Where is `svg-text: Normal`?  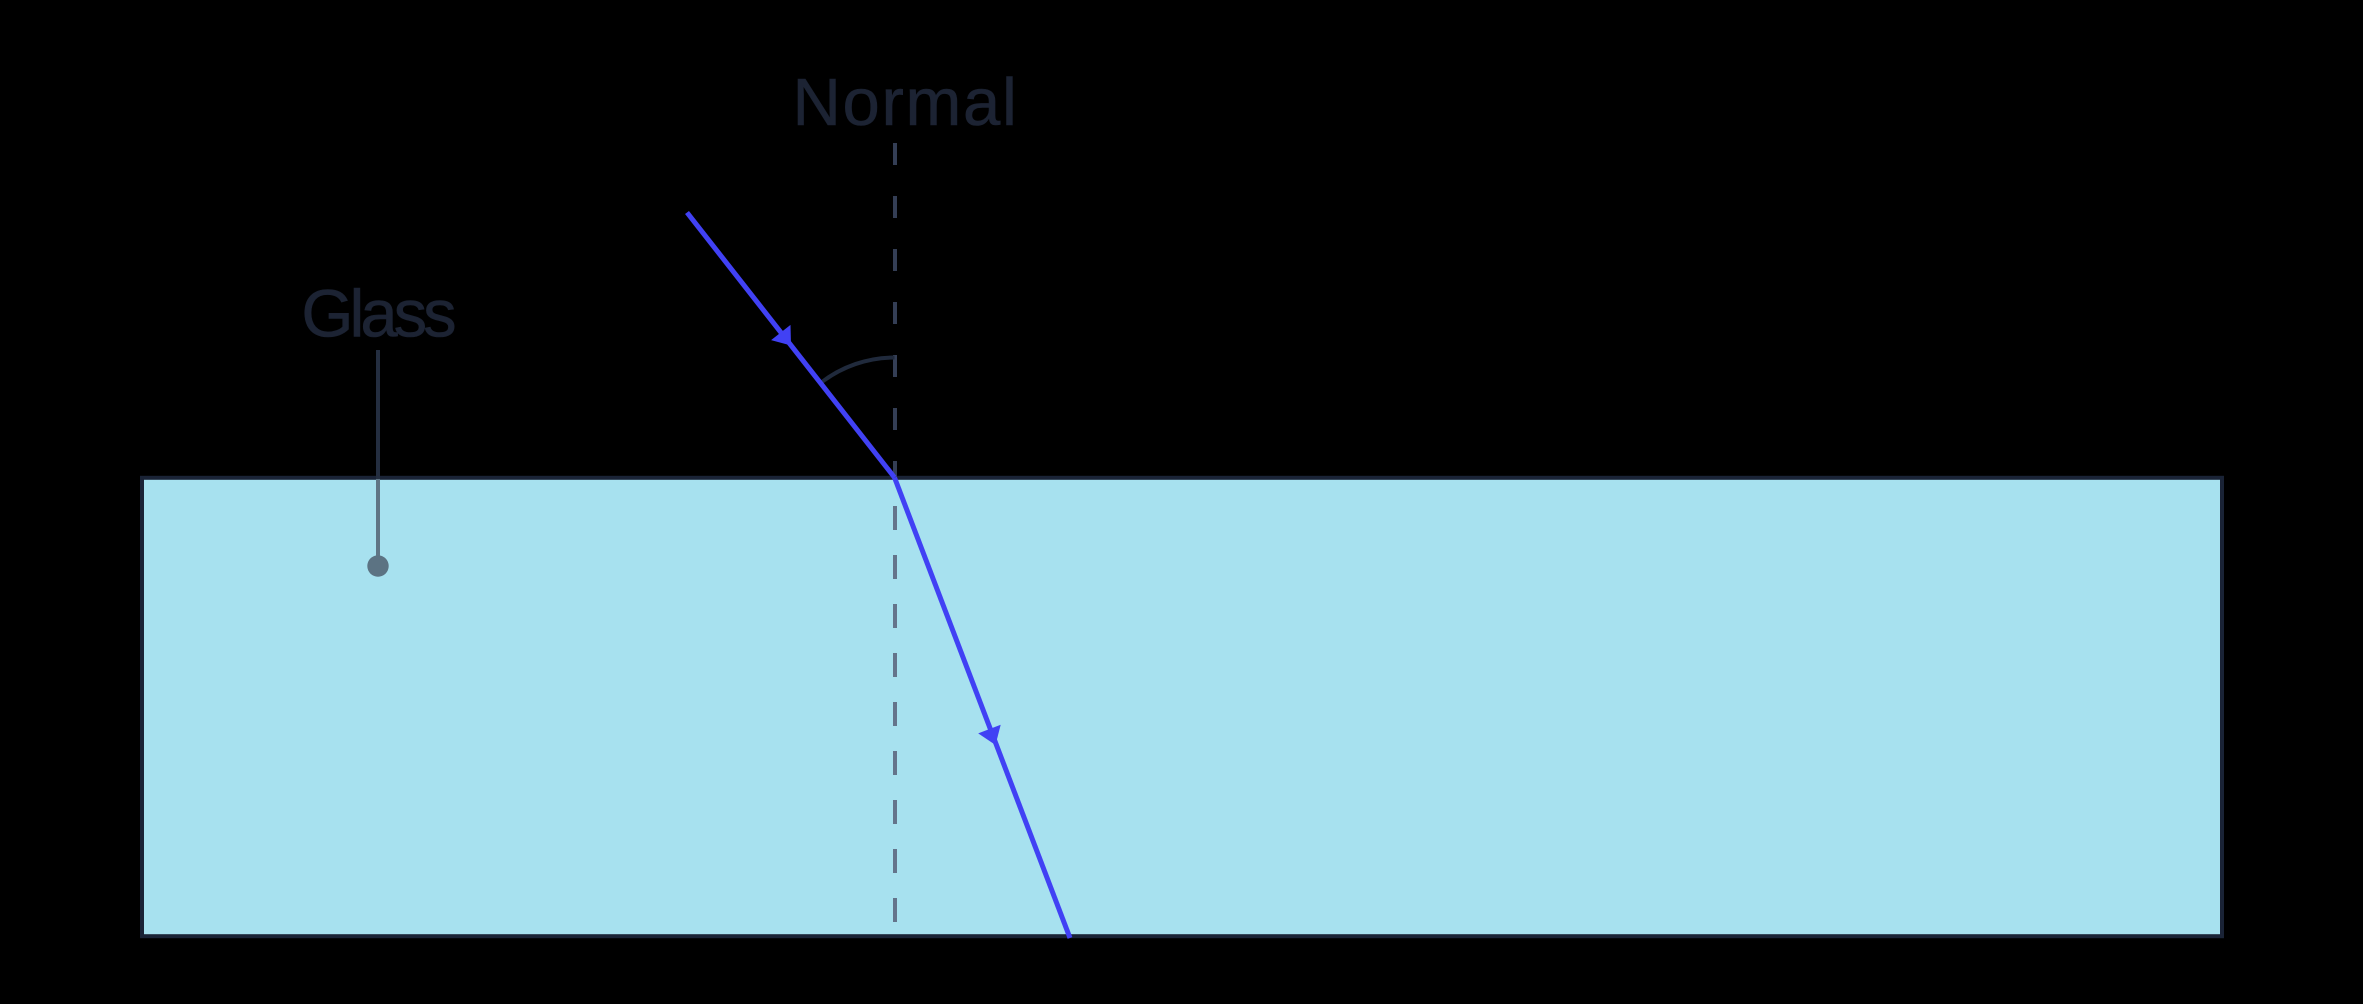
svg-text: Normal is located at coordinates (905, 102).